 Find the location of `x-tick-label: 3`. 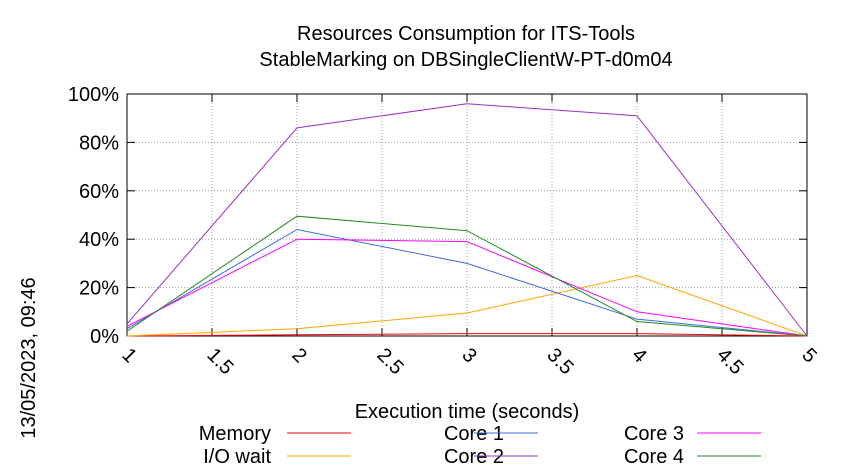

x-tick-label: 3 is located at coordinates (468, 355).